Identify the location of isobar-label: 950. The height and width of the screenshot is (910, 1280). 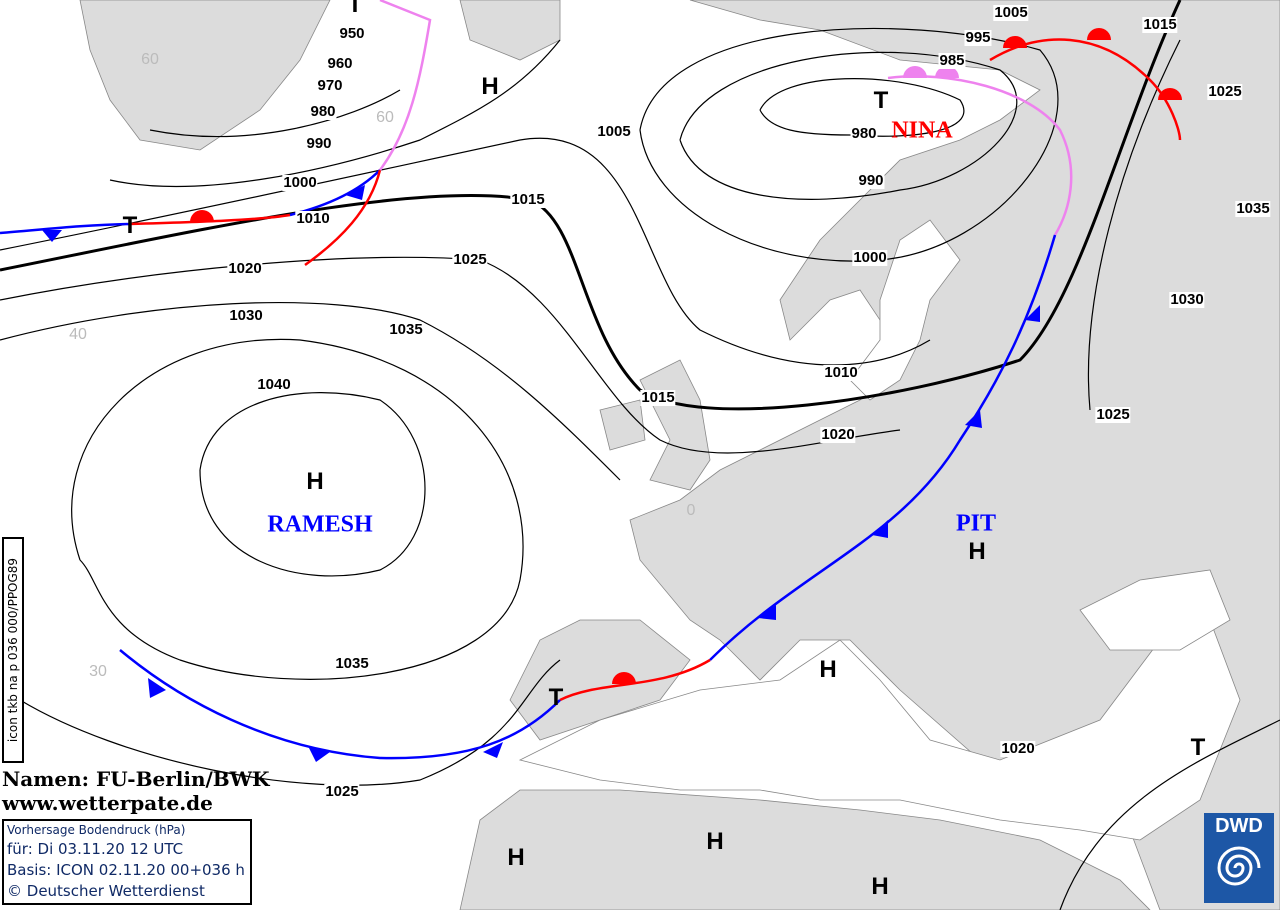
(352, 33).